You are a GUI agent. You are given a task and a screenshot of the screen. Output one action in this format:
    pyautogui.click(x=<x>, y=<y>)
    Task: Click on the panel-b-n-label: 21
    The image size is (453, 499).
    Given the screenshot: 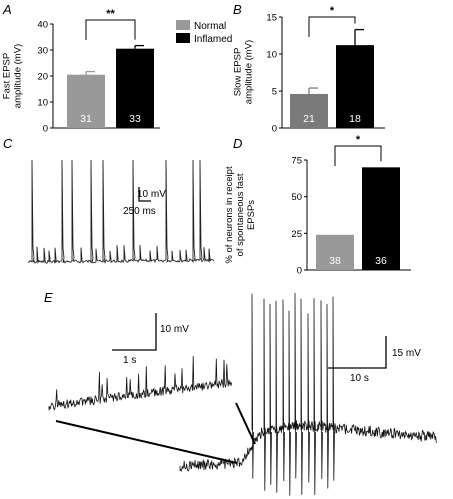 What is the action you would take?
    pyautogui.click(x=309, y=119)
    